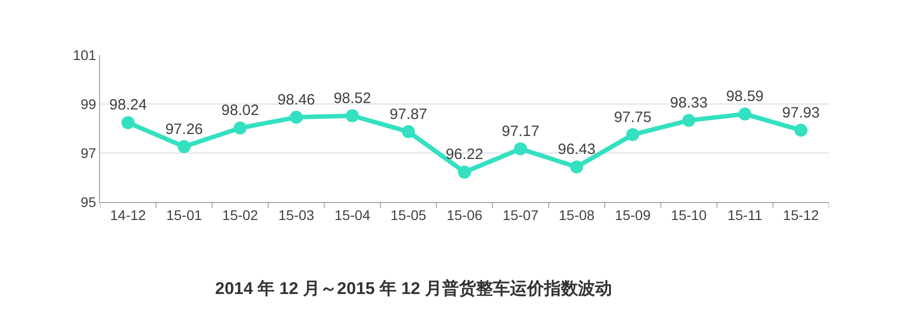 The height and width of the screenshot is (329, 899). I want to click on data-label: 96.43, so click(577, 149).